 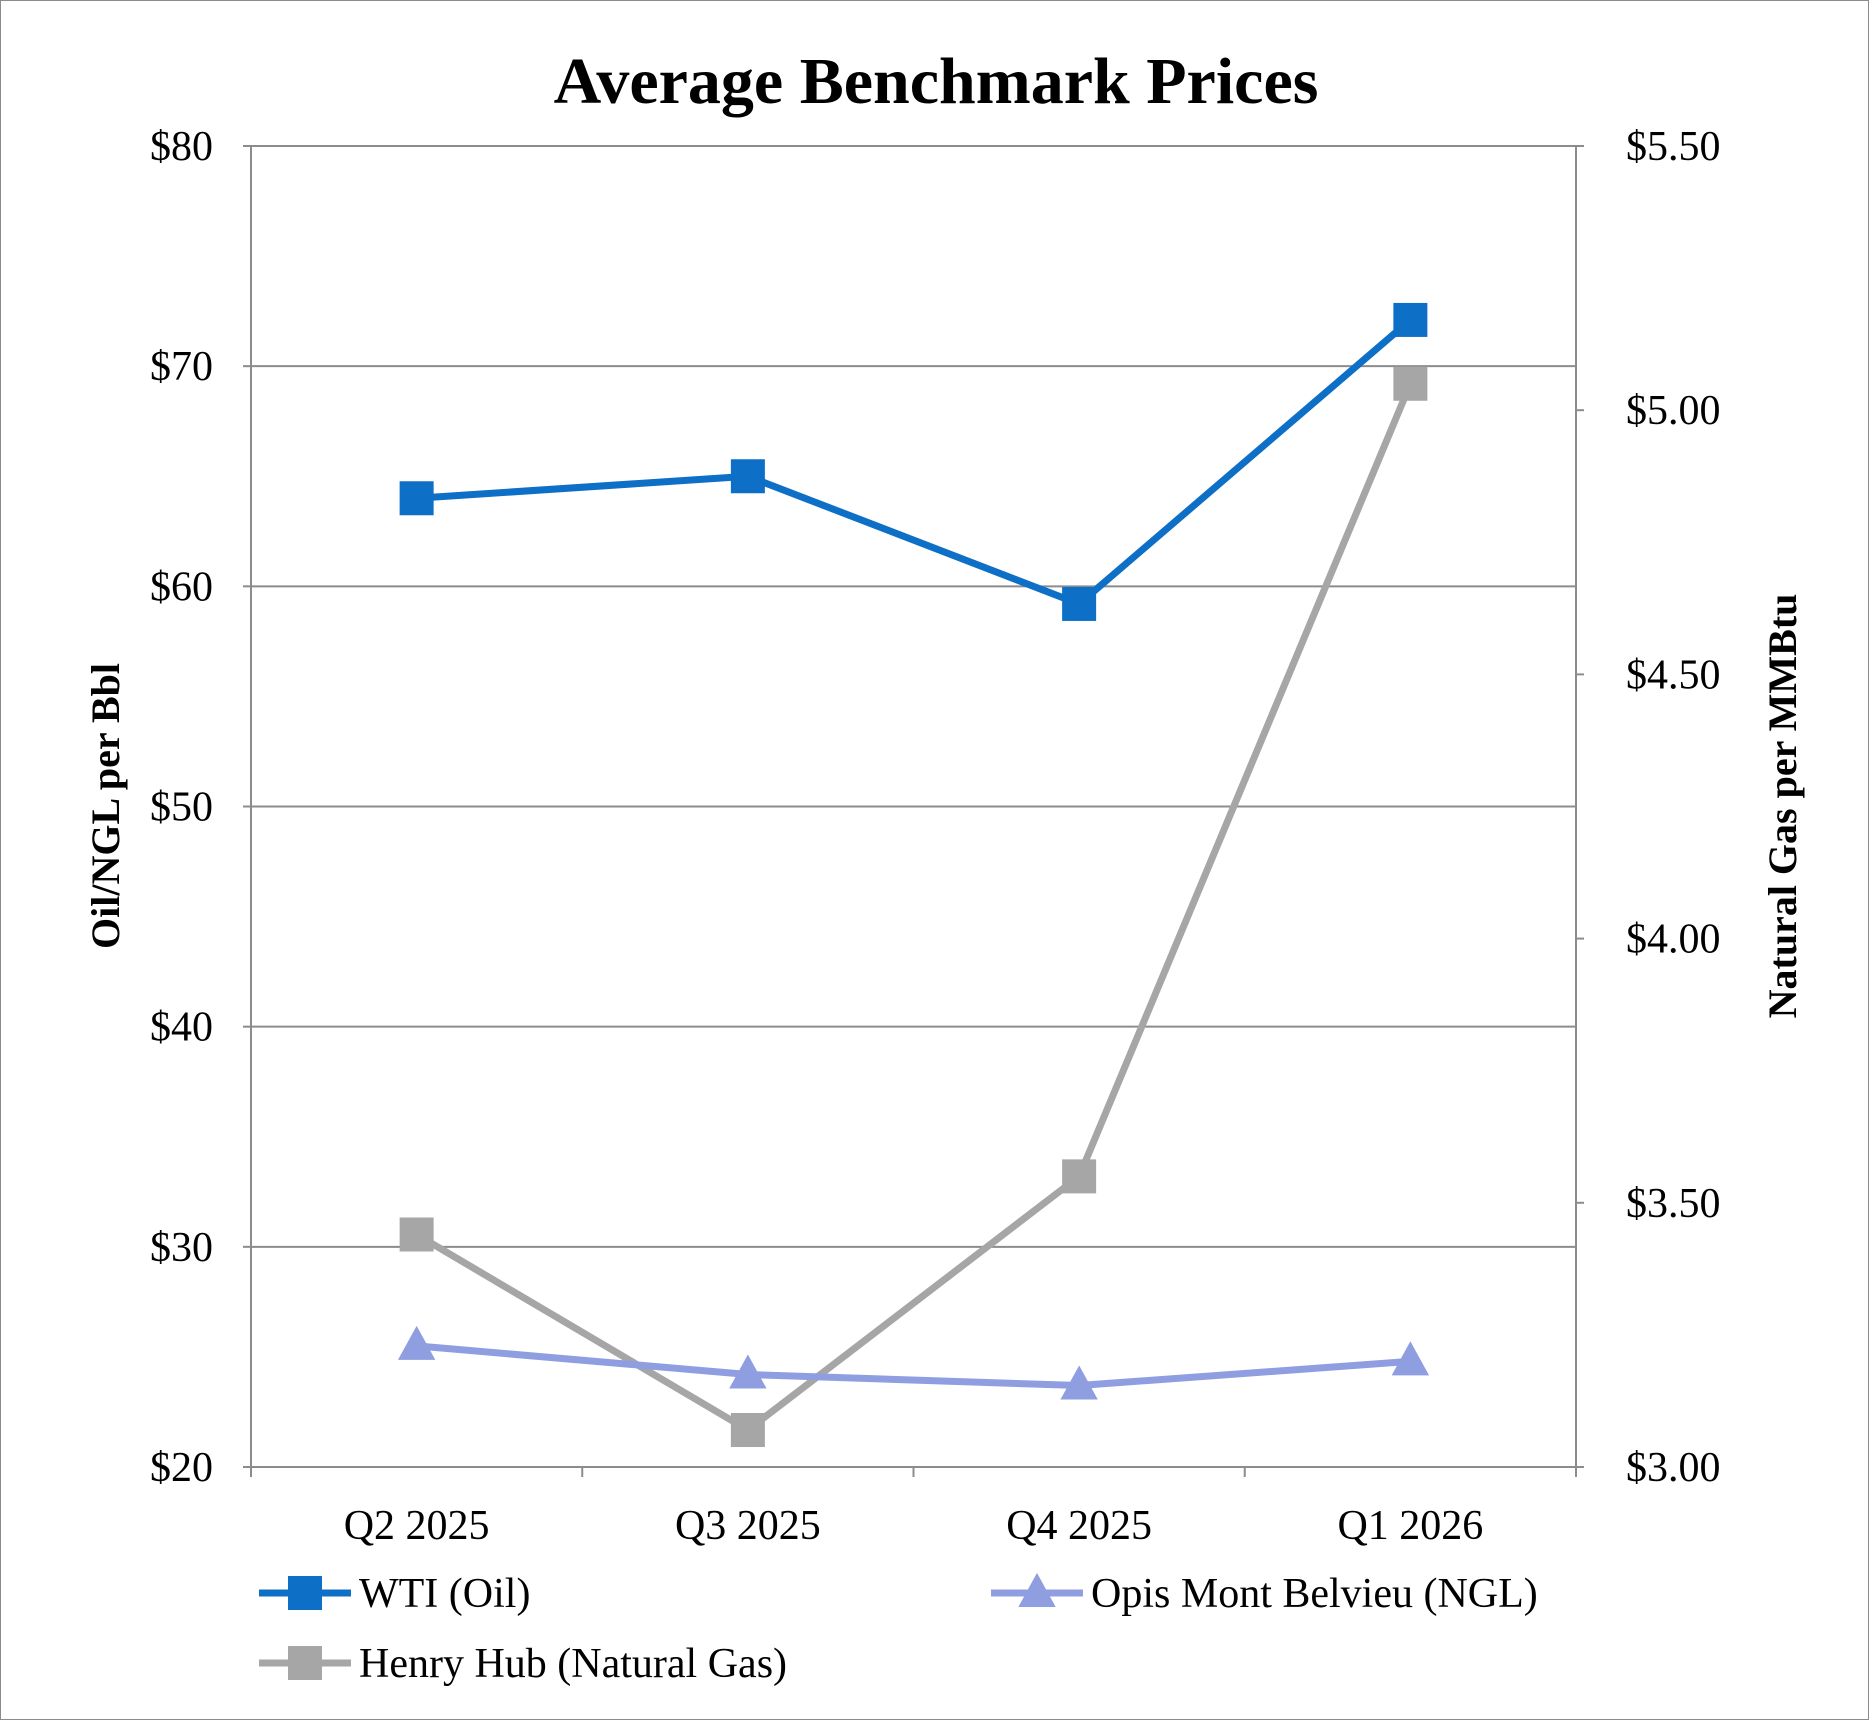 I want to click on legend-label-opis-mont-belvieu-ngl: Opis Mont Belvieu (NGL), so click(x=1314, y=1594).